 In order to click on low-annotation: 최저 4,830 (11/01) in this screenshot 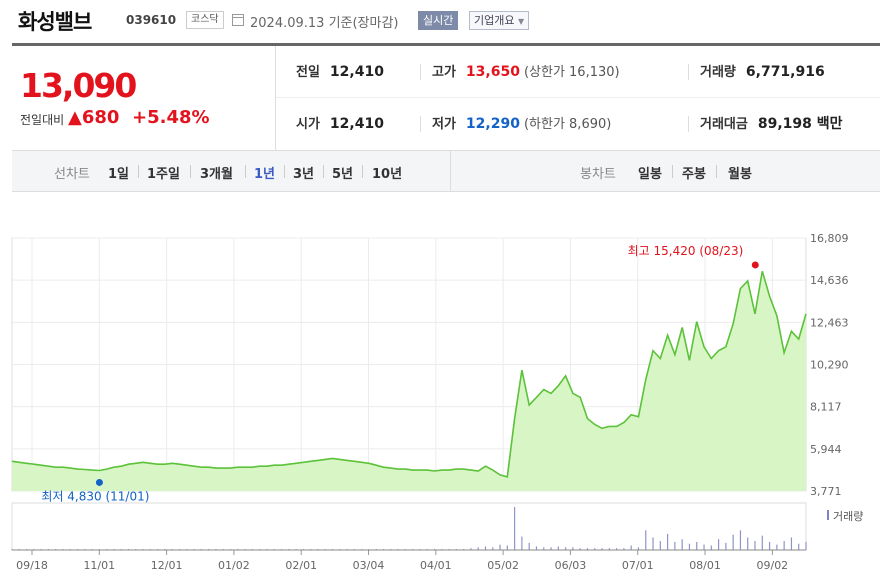, I will do `click(95, 496)`.